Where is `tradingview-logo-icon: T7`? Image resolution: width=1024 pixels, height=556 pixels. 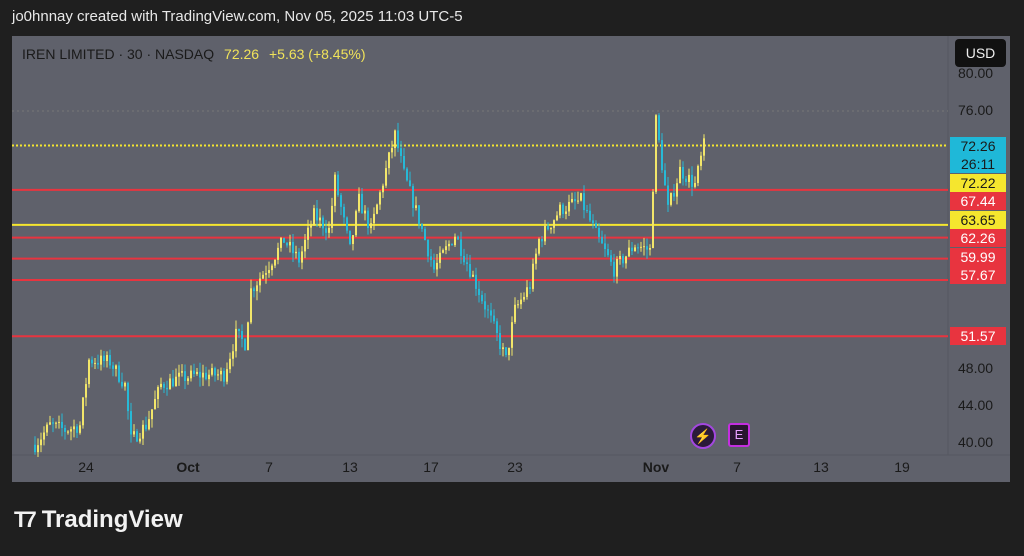 tradingview-logo-icon: T7 is located at coordinates (25, 519).